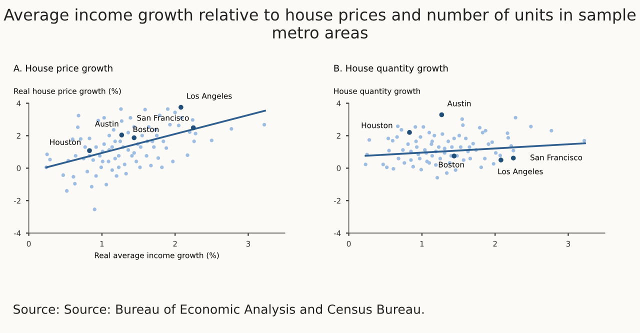 This screenshot has height=333, width=640. What do you see at coordinates (391, 69) in the screenshot?
I see `chart-subtitle: B. House quantity growth` at bounding box center [391, 69].